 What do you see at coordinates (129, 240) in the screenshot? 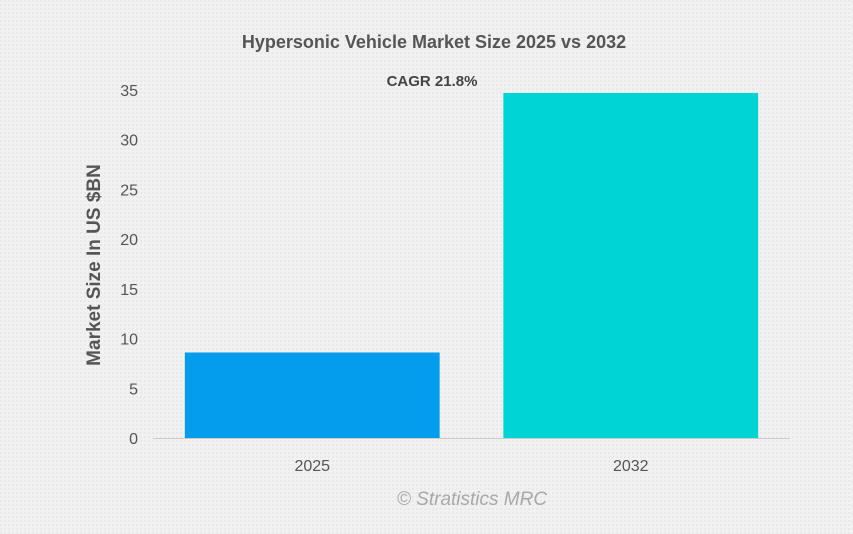
I see `y-tick-label: 20` at bounding box center [129, 240].